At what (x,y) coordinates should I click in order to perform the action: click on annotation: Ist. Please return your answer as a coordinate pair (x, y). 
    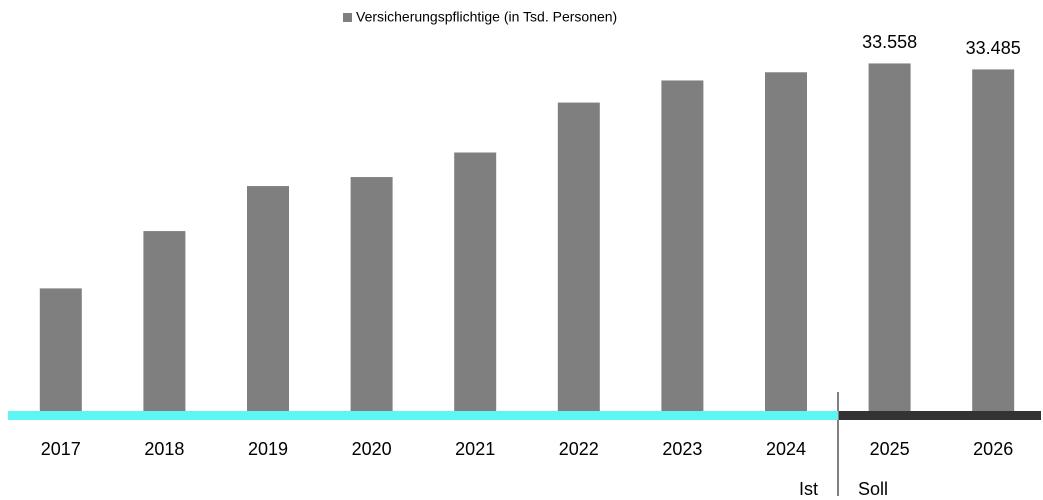
    Looking at the image, I should click on (808, 489).